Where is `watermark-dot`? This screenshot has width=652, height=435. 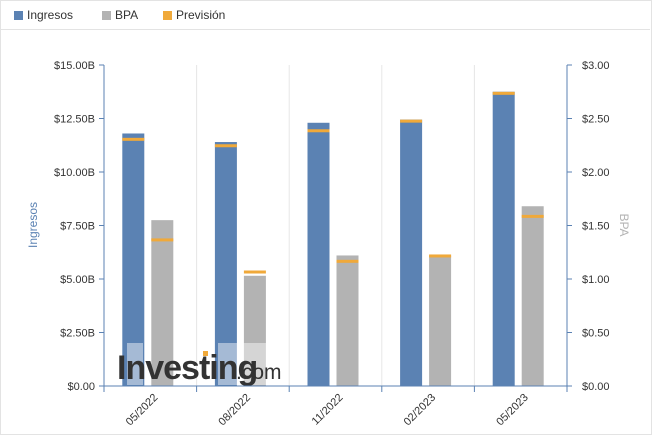 watermark-dot is located at coordinates (205, 353).